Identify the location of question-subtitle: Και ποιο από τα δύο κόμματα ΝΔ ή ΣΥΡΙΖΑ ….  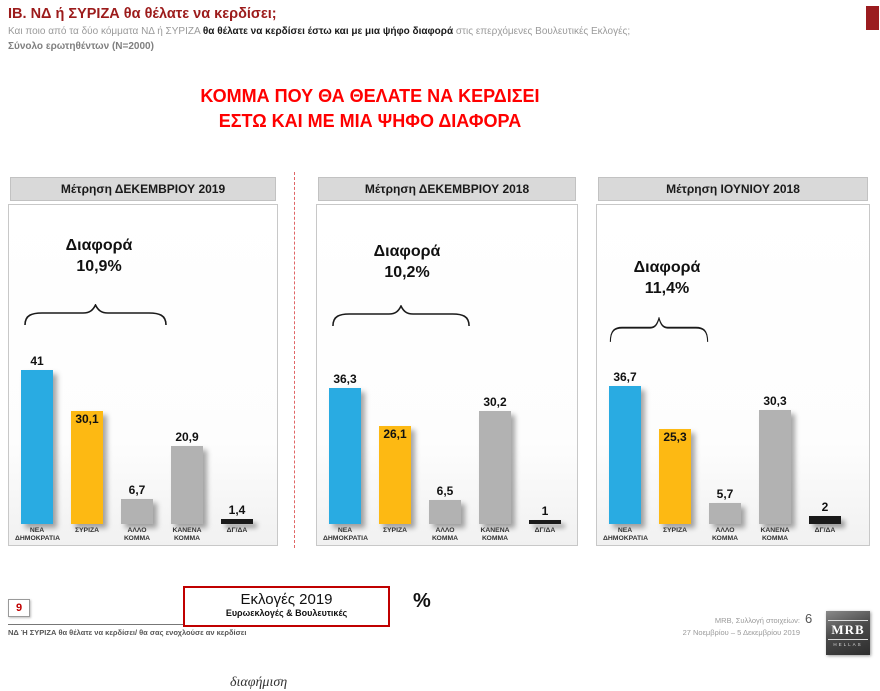
(438, 31).